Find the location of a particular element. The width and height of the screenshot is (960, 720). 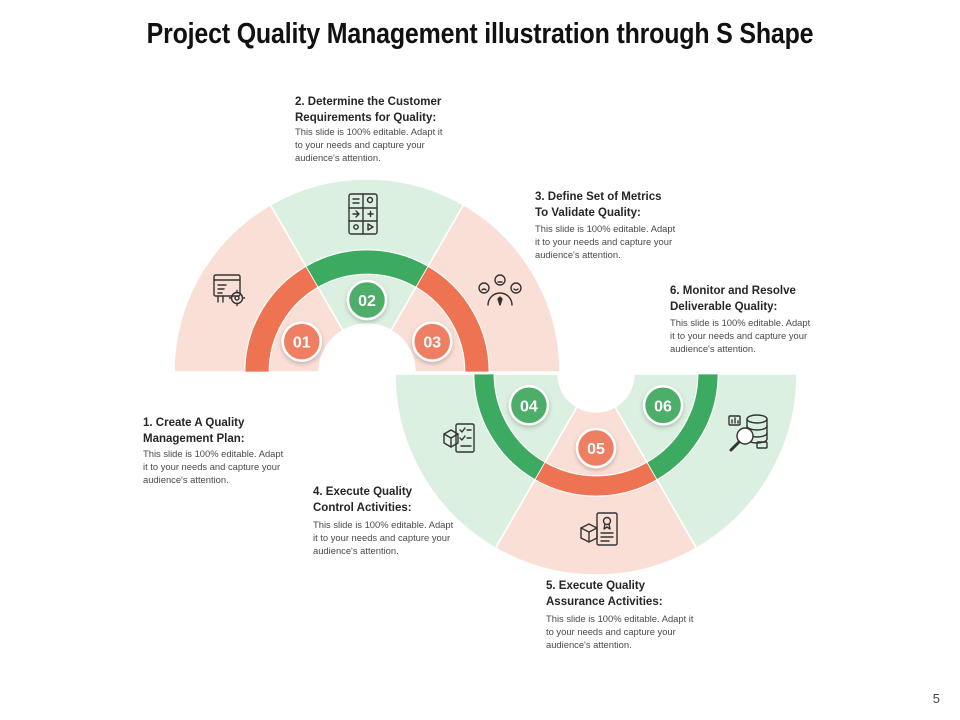

satisfaction-gauge-icon is located at coordinates (500, 290).